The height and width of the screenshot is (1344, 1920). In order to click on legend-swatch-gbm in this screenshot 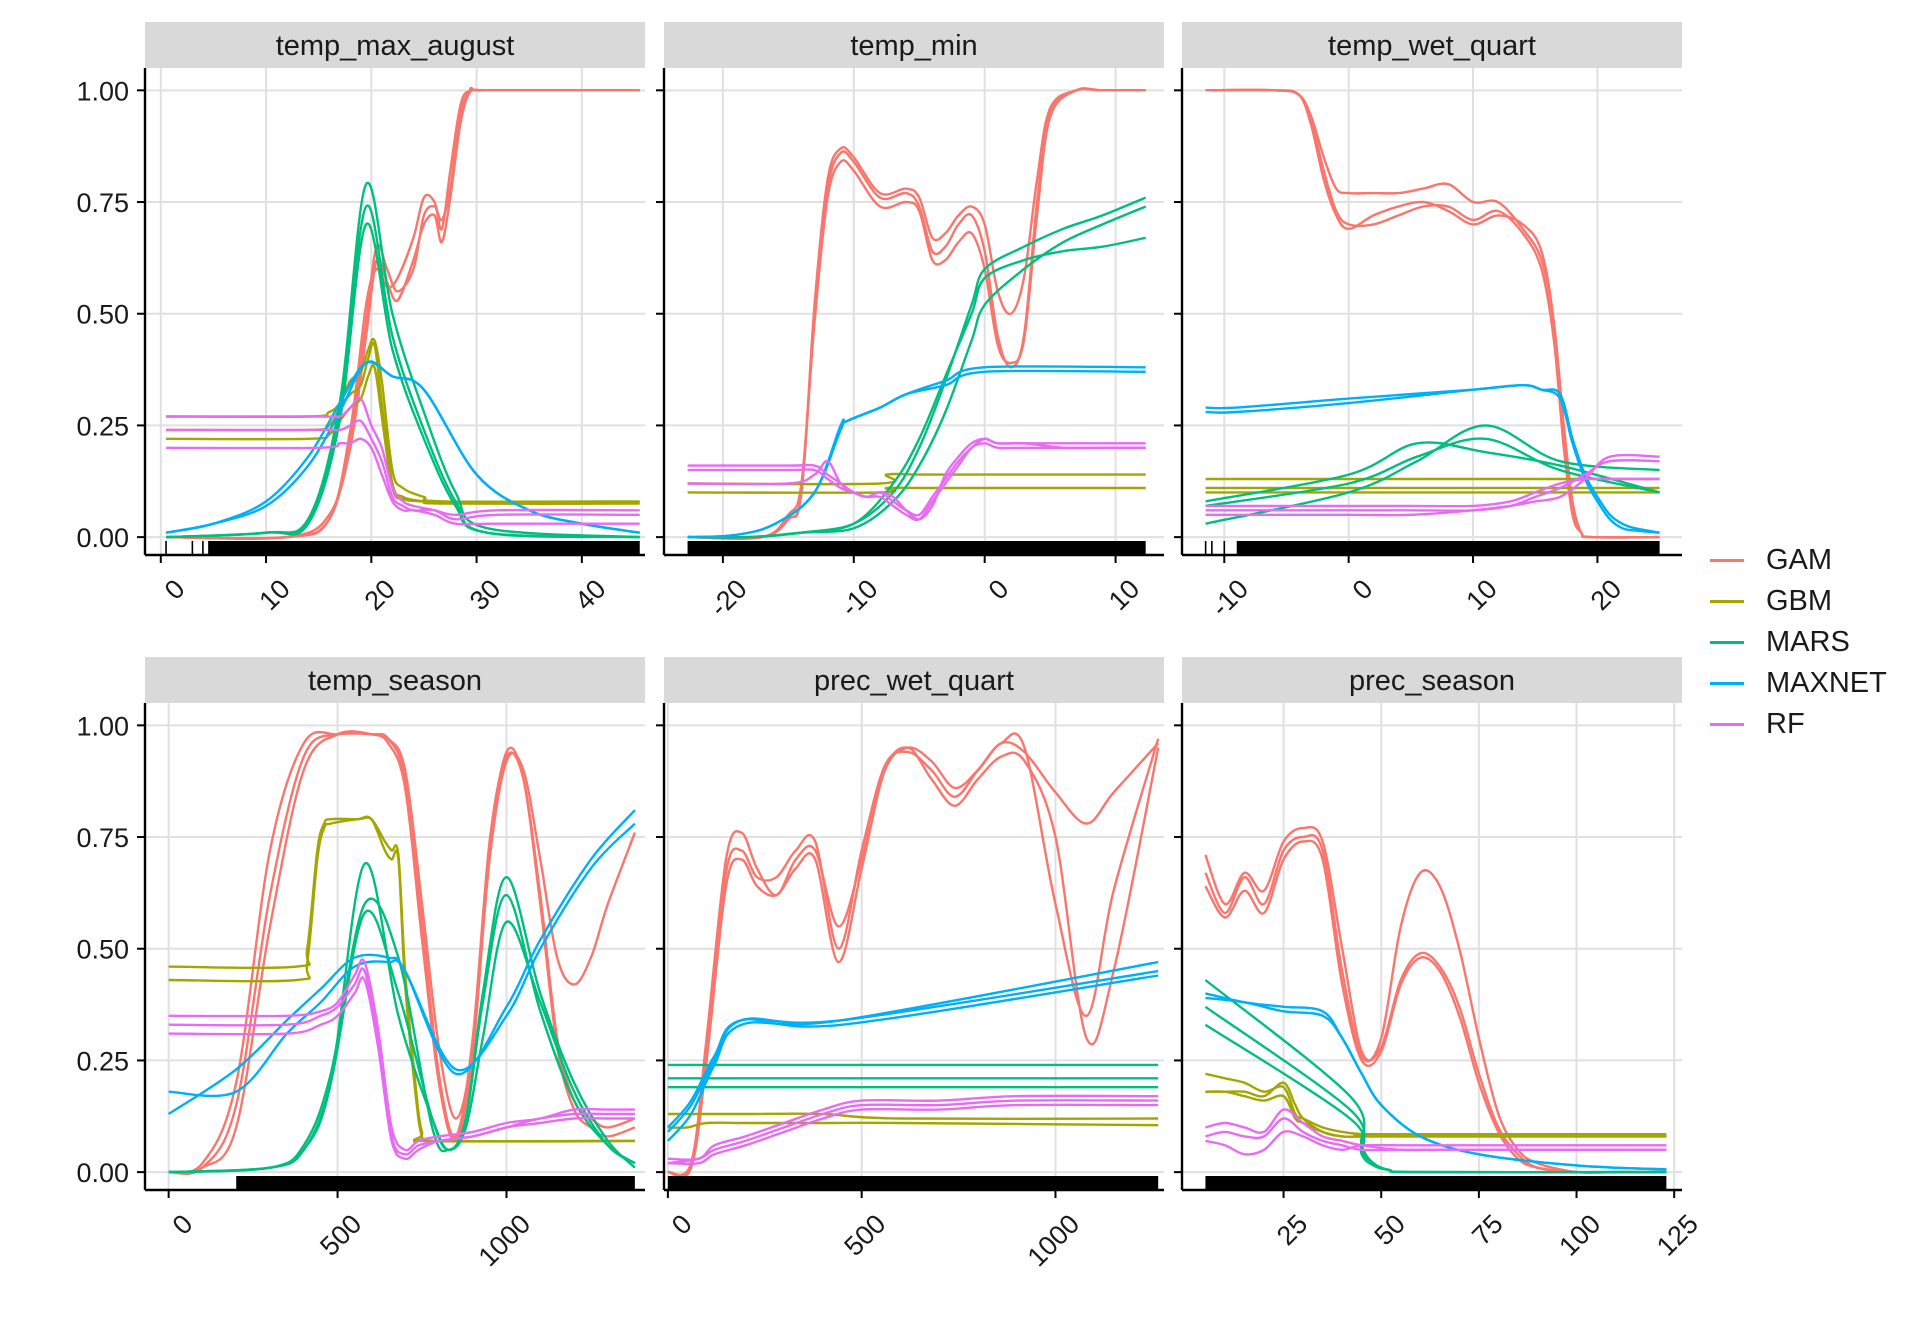, I will do `click(1727, 601)`.